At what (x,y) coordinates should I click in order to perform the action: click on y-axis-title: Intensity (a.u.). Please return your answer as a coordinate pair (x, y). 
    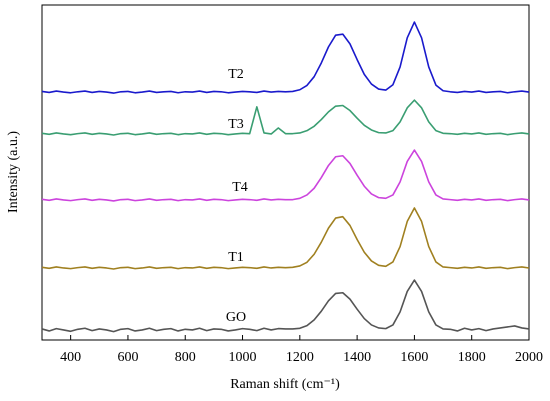
    Looking at the image, I should click on (13, 172).